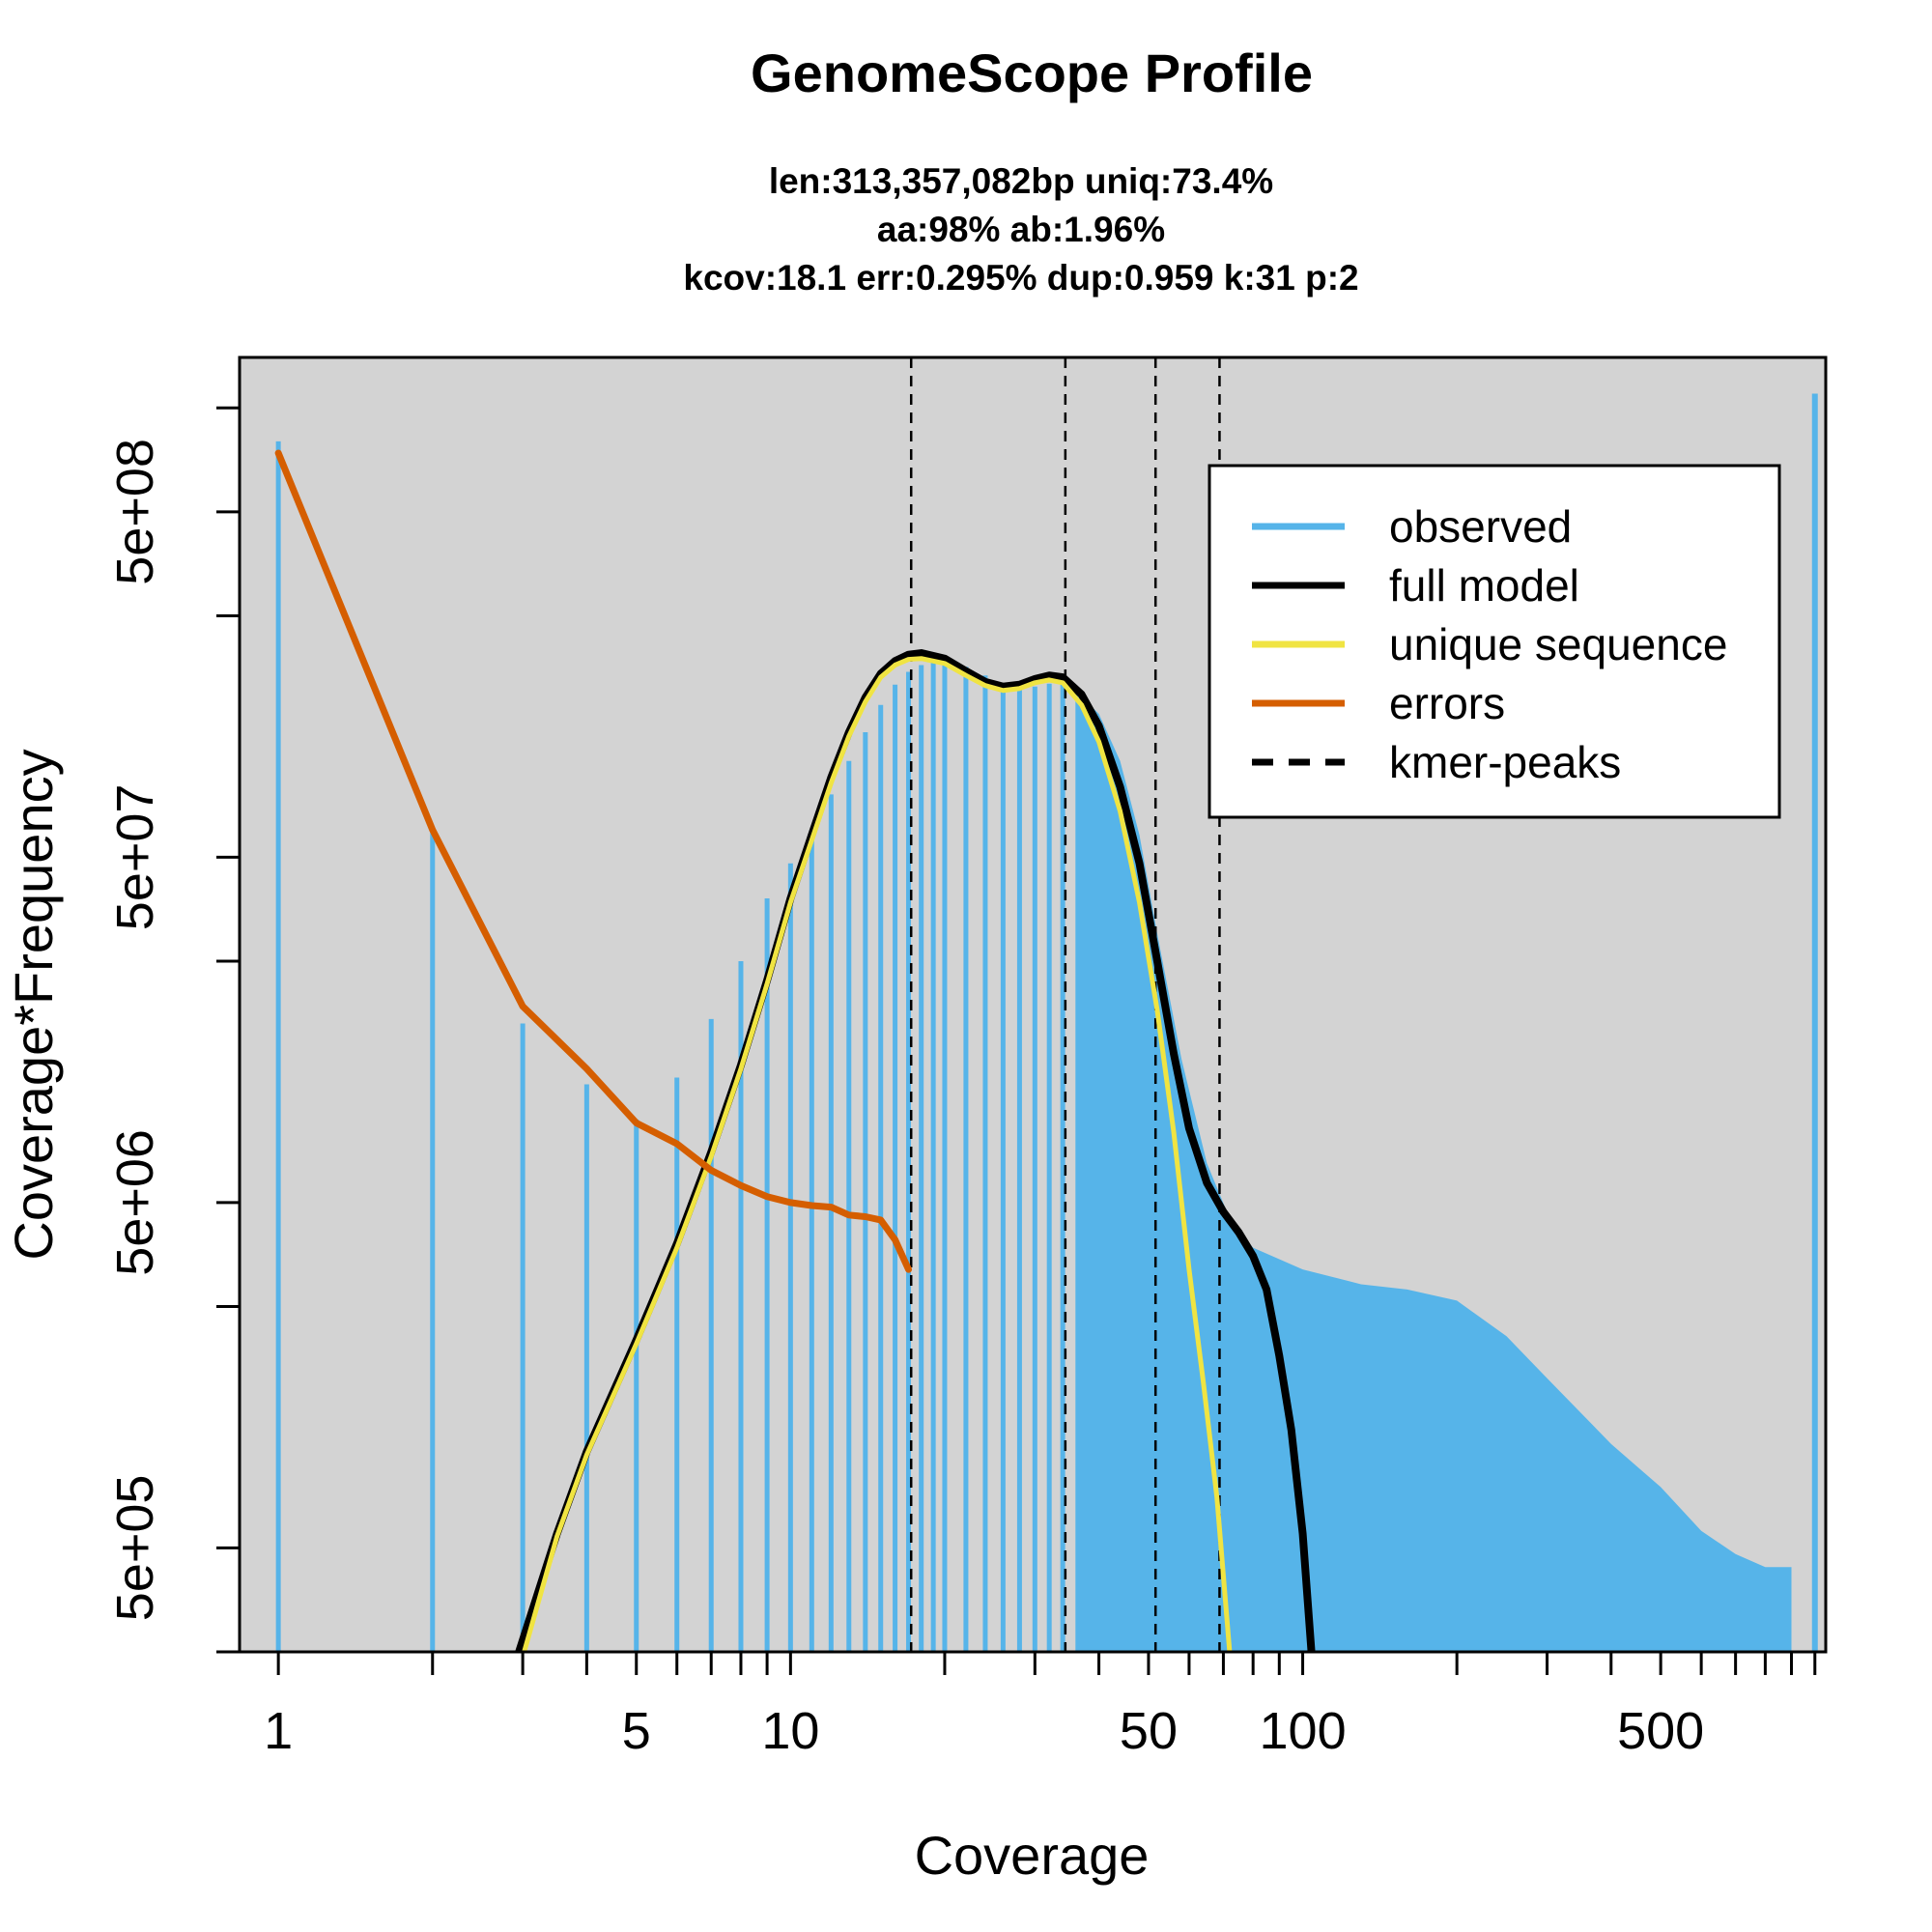 The height and width of the screenshot is (1932, 1932). Describe the element at coordinates (1558, 644) in the screenshot. I see `legend-label-unique-sequence: unique sequence` at that location.